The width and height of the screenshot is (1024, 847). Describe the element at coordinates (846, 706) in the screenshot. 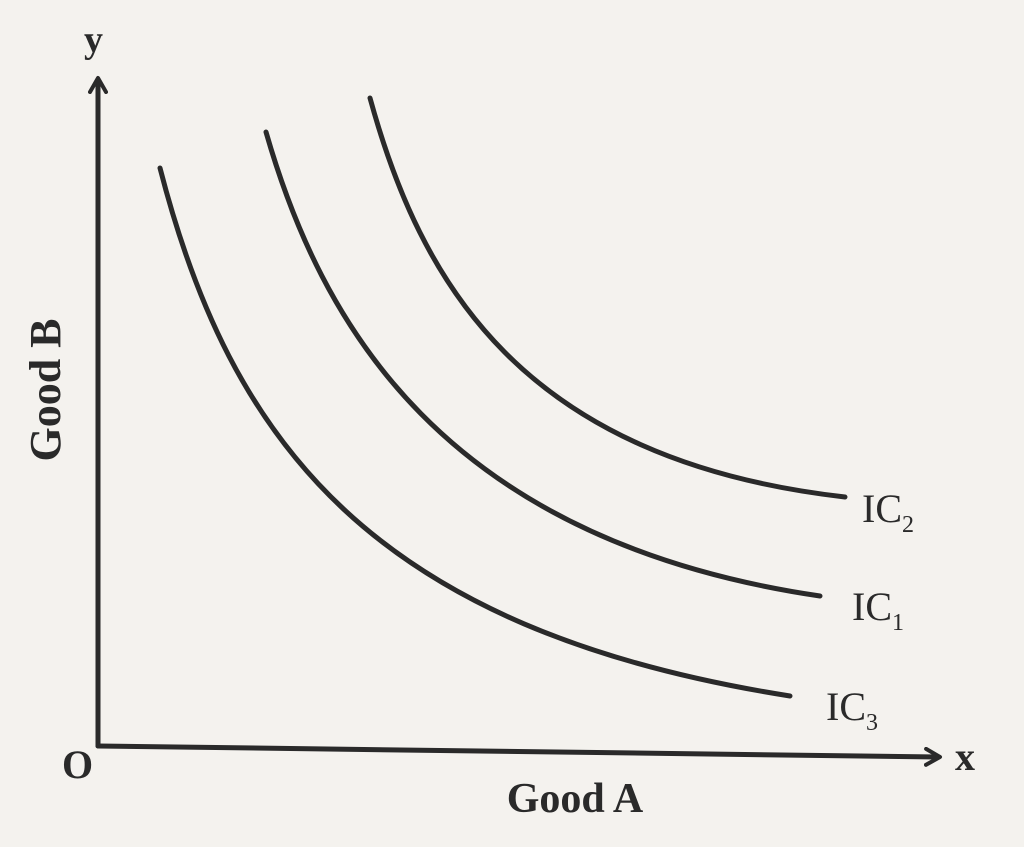

I see `curve-label-ic3-base: IC` at that location.